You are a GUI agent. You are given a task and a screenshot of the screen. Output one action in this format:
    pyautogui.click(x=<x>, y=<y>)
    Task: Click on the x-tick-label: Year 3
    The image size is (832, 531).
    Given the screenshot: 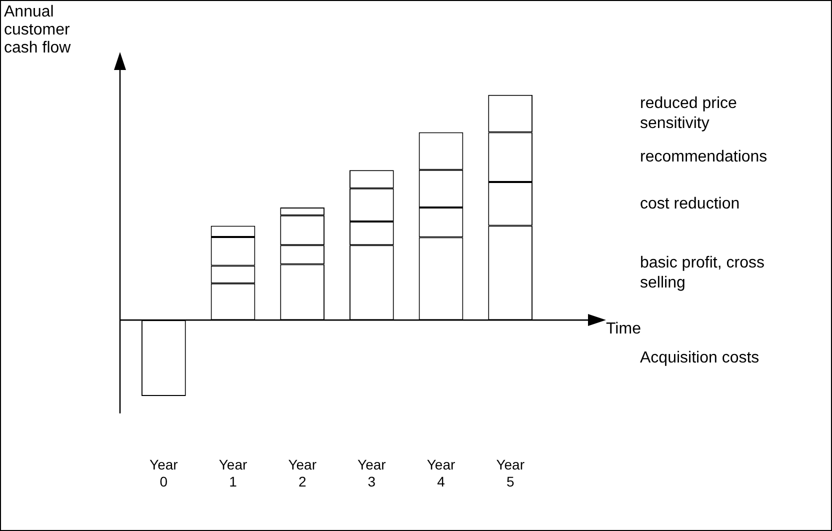 What is the action you would take?
    pyautogui.click(x=372, y=473)
    